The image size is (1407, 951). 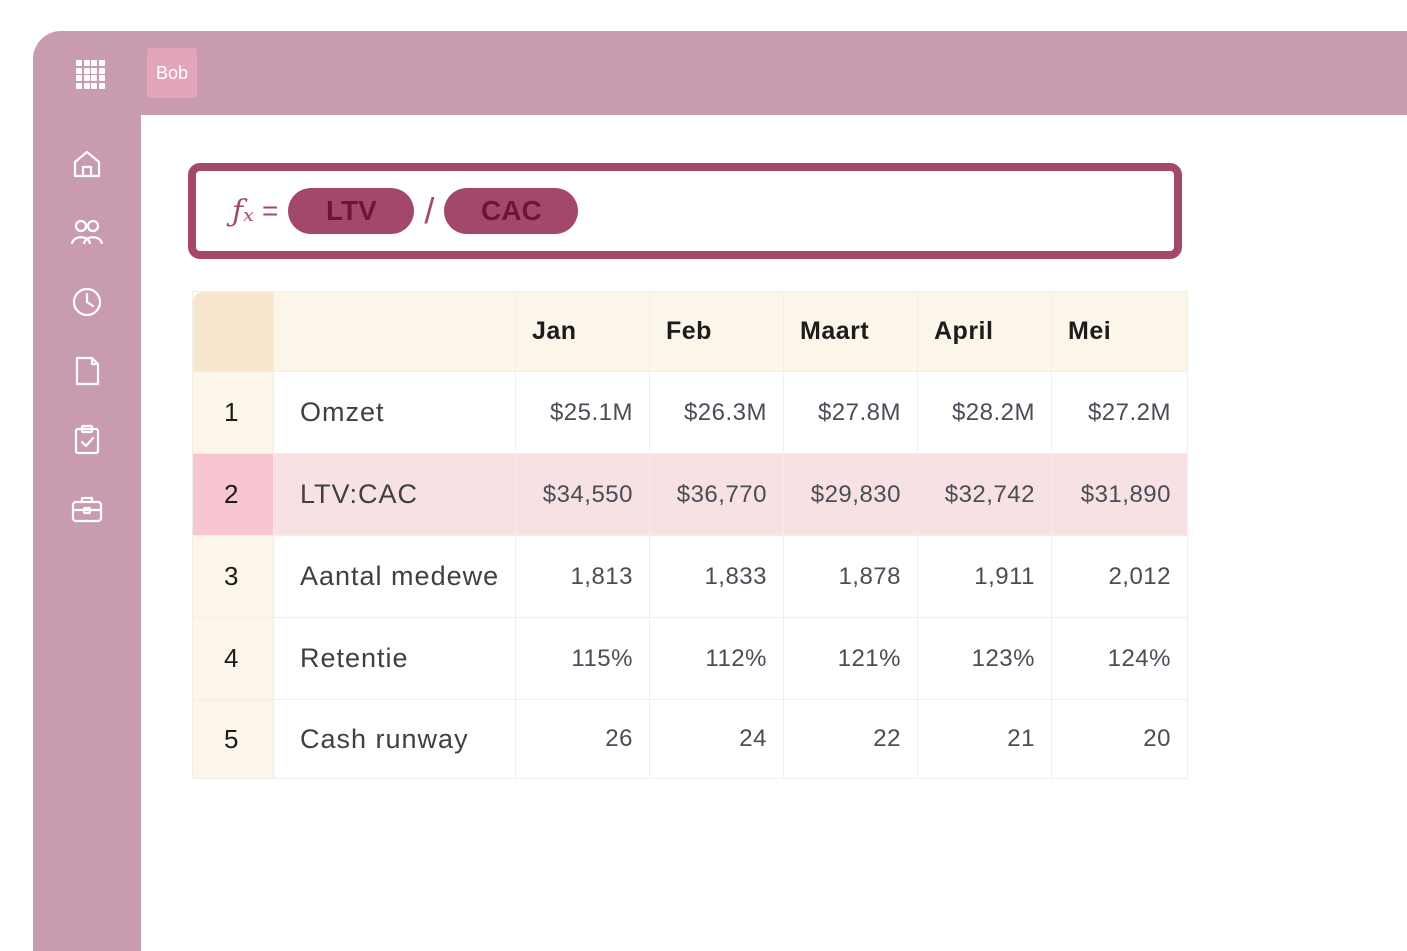 I want to click on table-cell: $34,550, so click(x=582, y=494).